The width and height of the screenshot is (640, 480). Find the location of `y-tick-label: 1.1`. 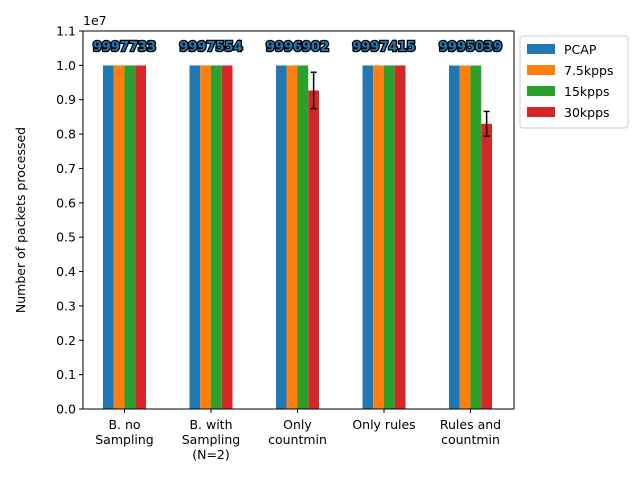

y-tick-label: 1.1 is located at coordinates (66, 31).